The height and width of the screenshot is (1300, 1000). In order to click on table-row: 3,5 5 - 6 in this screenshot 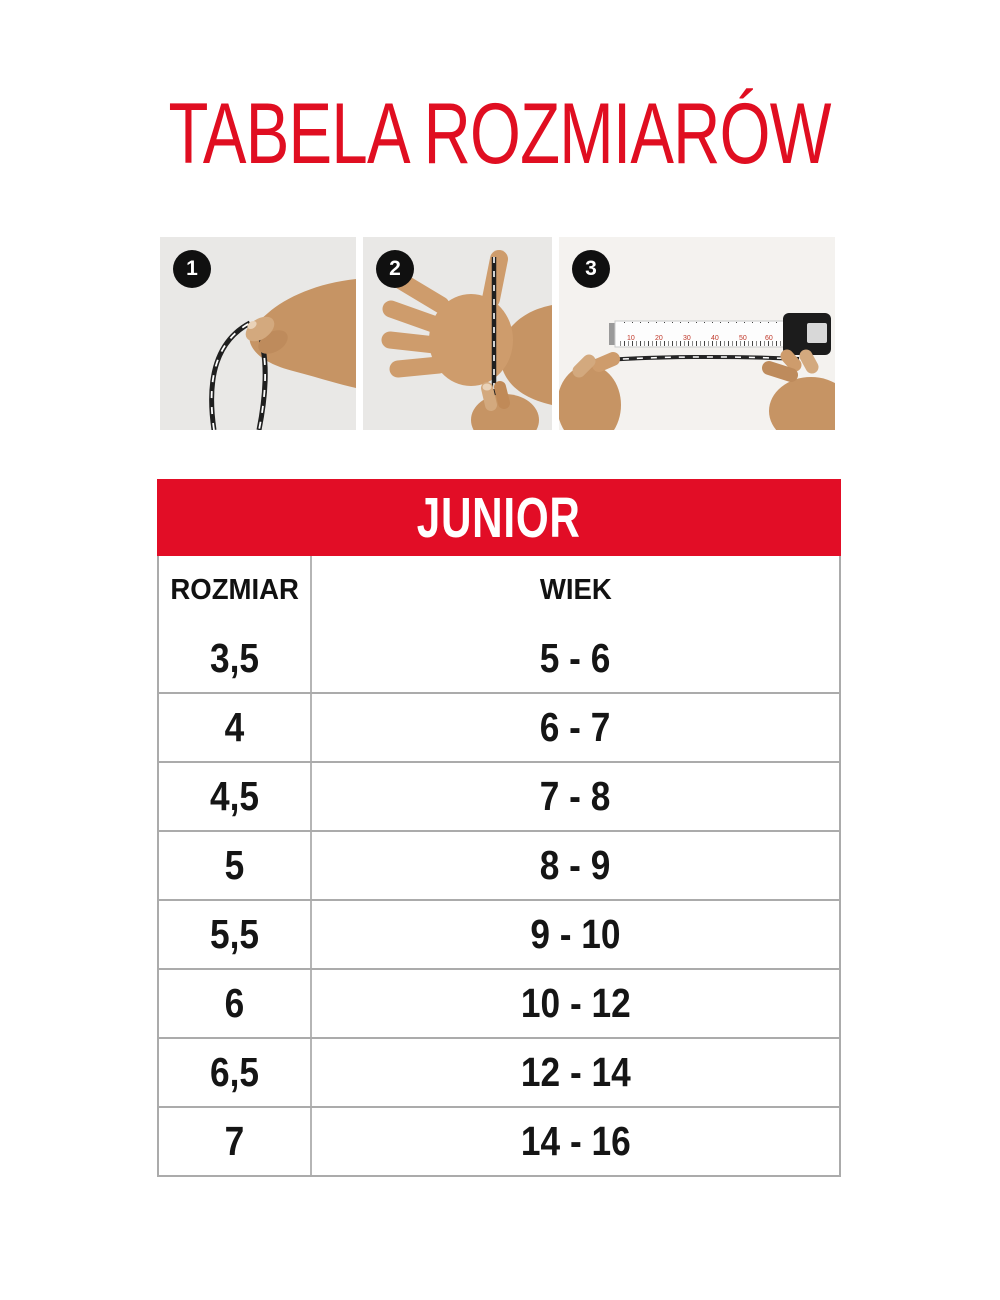, I will do `click(499, 658)`.